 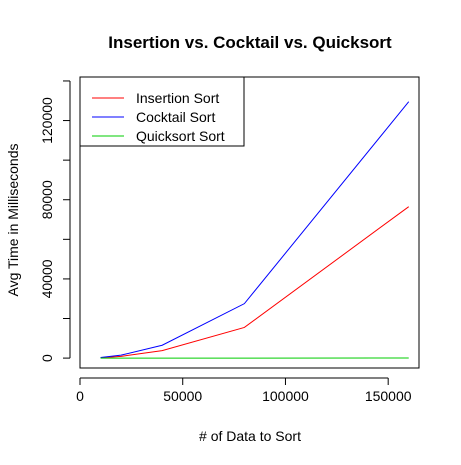 What do you see at coordinates (285, 396) in the screenshot?
I see `x-tick-label: 100000` at bounding box center [285, 396].